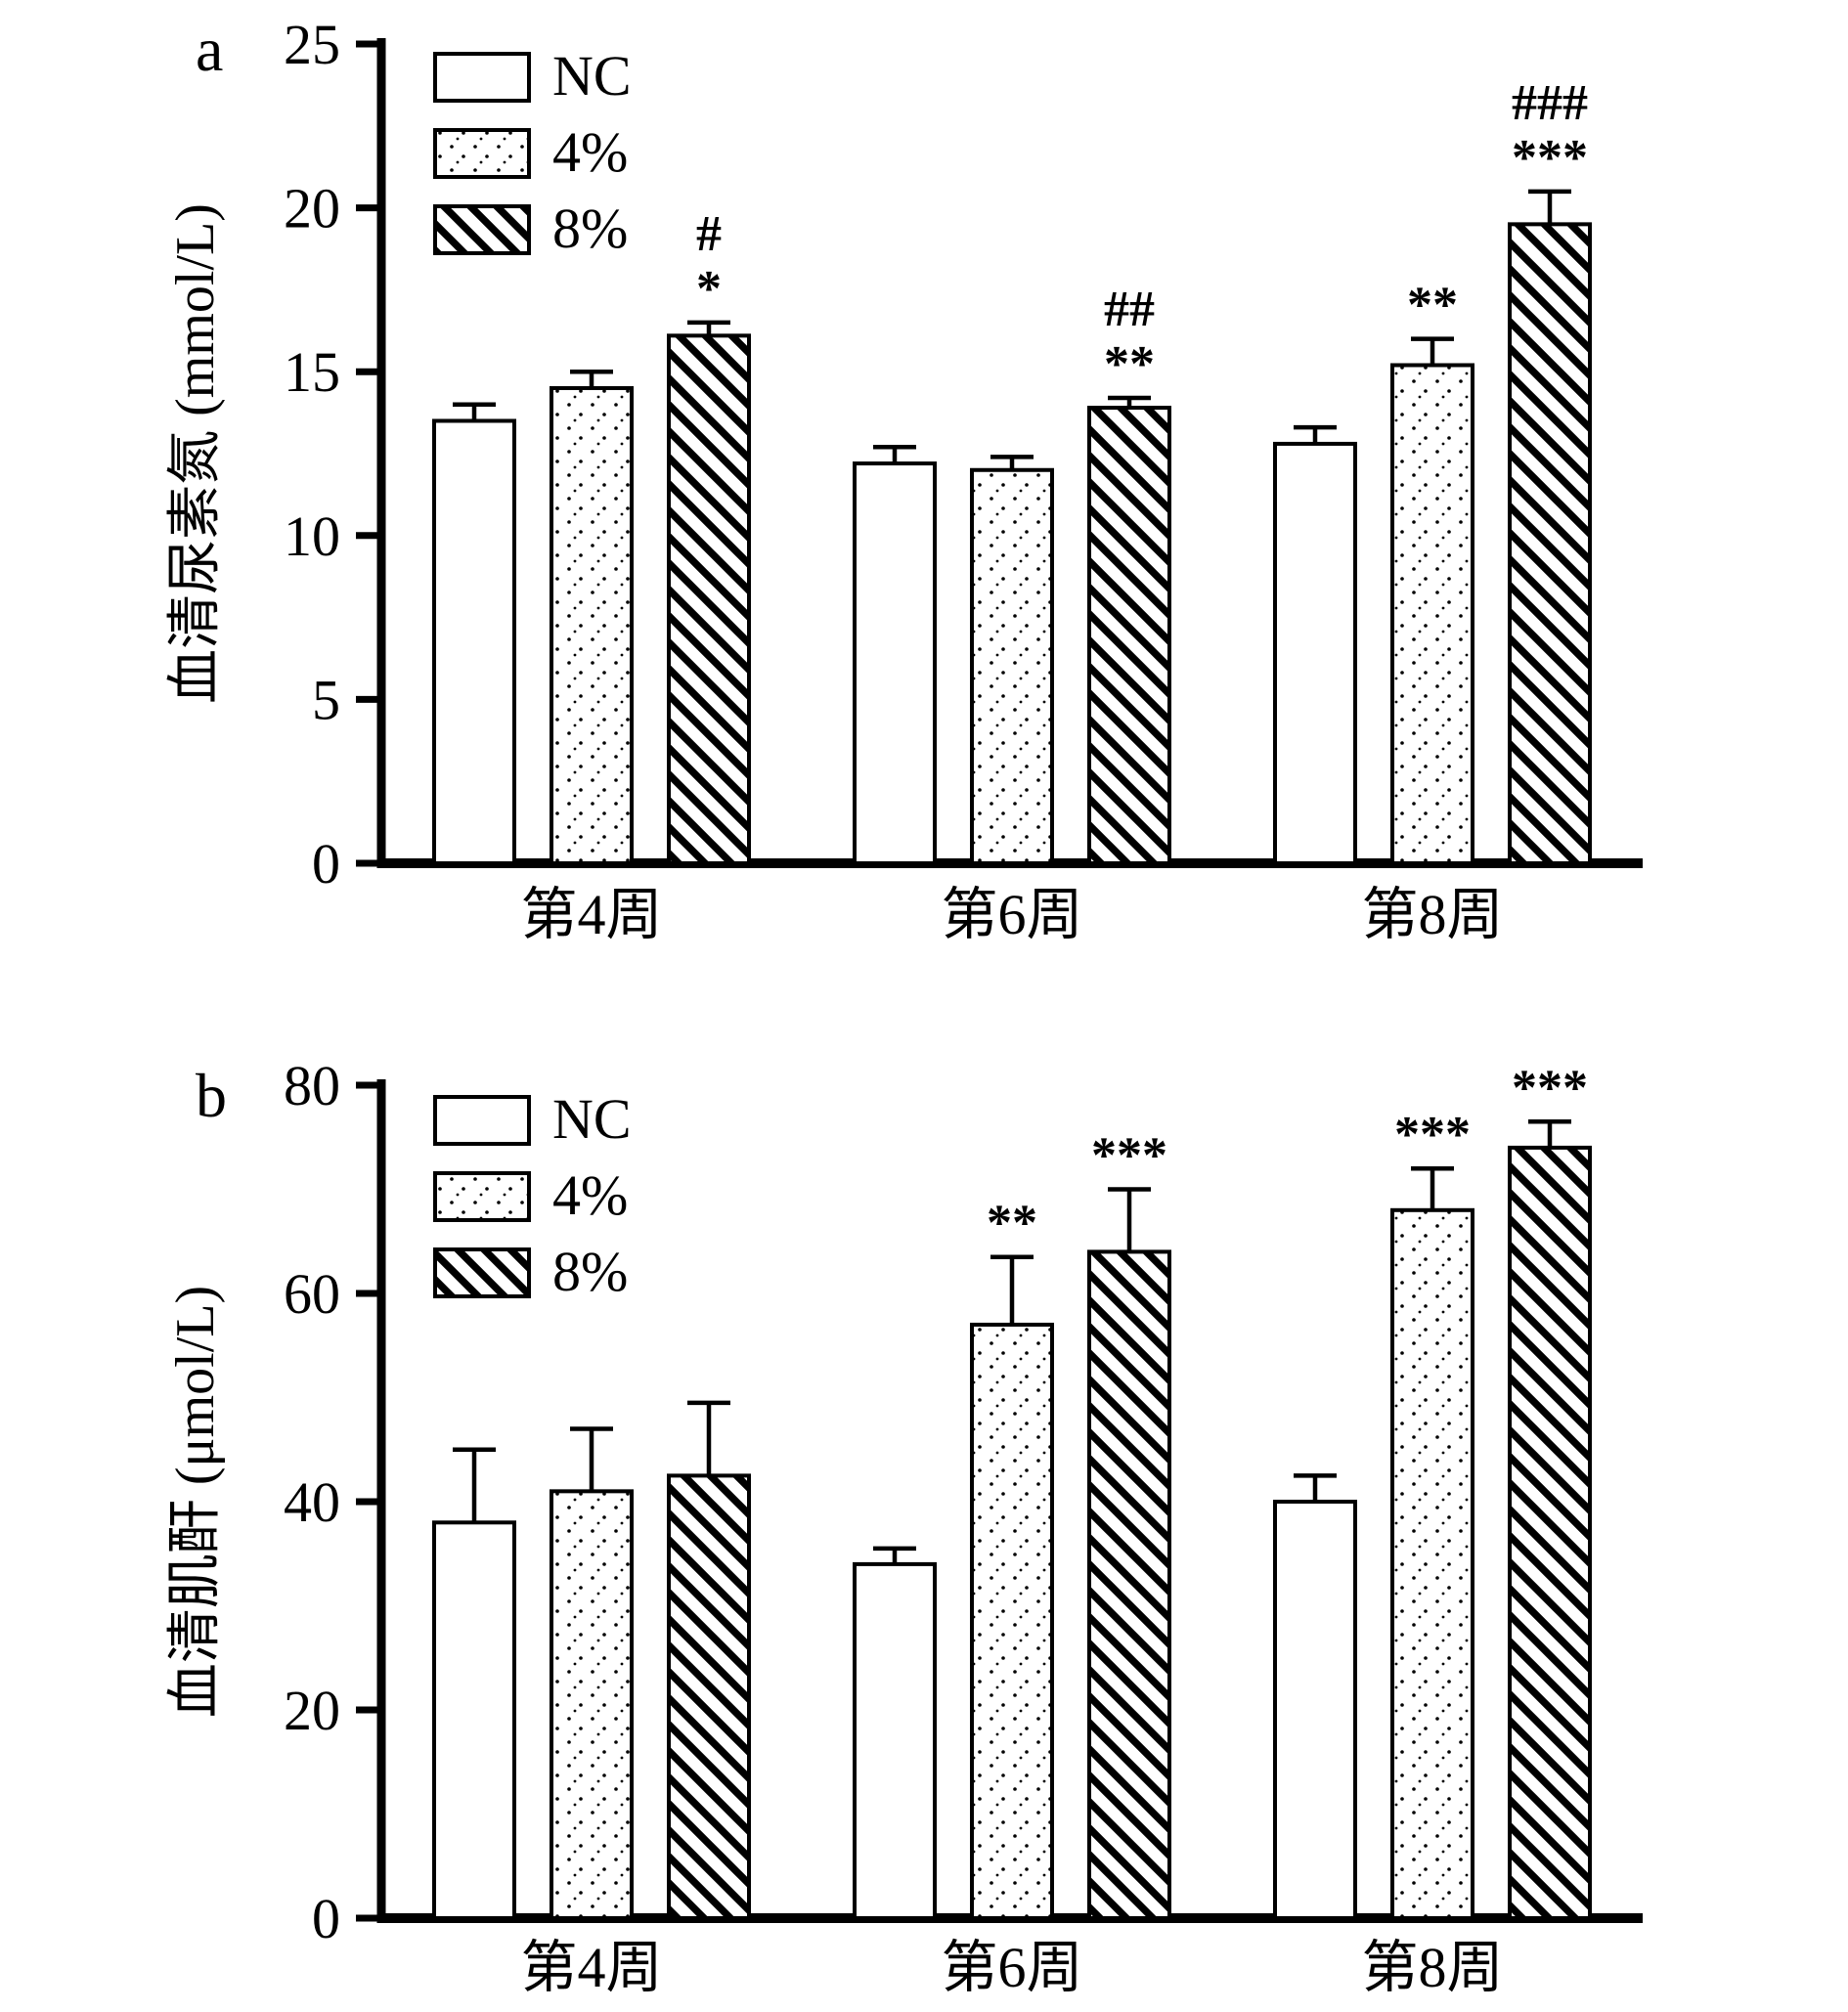  I want to click on y-tick-label: 15, so click(312, 372).